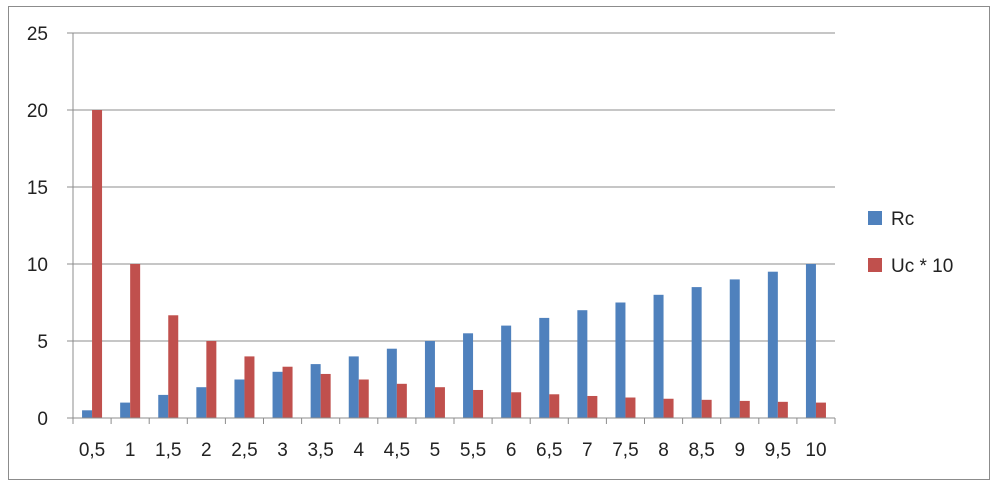 The width and height of the screenshot is (1000, 489). What do you see at coordinates (815, 450) in the screenshot?
I see `x-tick-label: 10` at bounding box center [815, 450].